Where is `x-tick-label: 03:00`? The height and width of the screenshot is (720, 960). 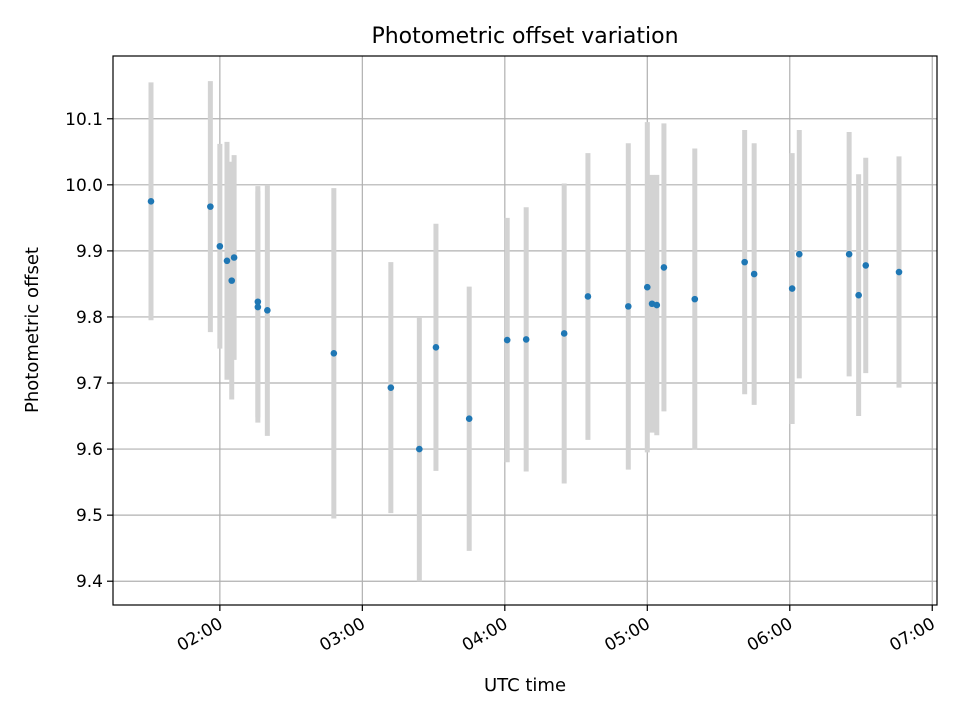 x-tick-label: 03:00 is located at coordinates (342, 635).